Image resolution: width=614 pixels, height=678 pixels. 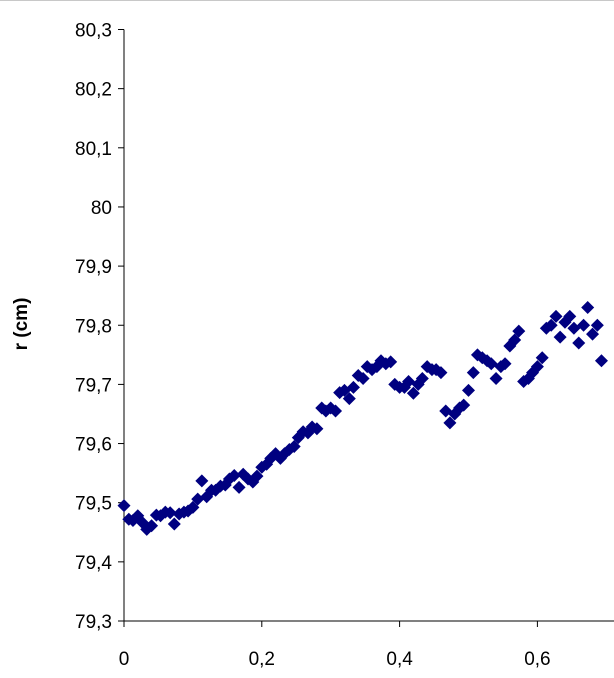 What do you see at coordinates (93, 267) in the screenshot?
I see `y-tick-label: 79,9` at bounding box center [93, 267].